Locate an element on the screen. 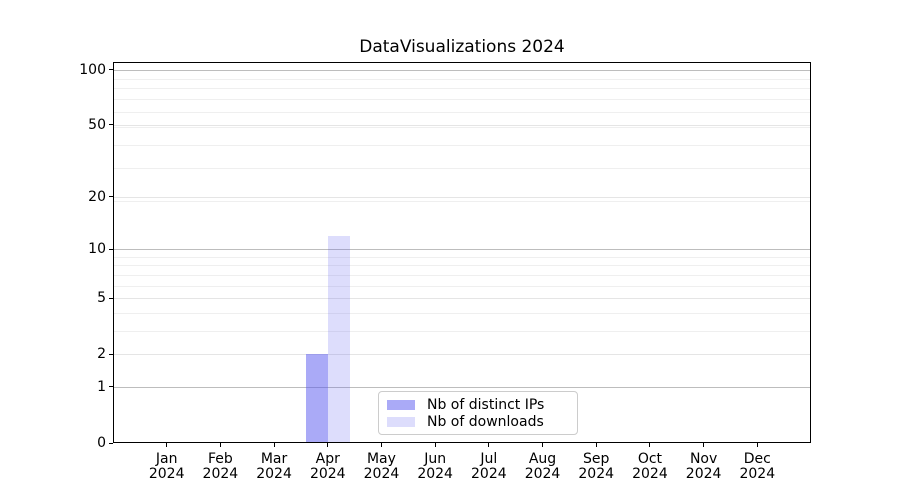 The height and width of the screenshot is (500, 900). x-tick-label: Apr 2024 is located at coordinates (328, 467).